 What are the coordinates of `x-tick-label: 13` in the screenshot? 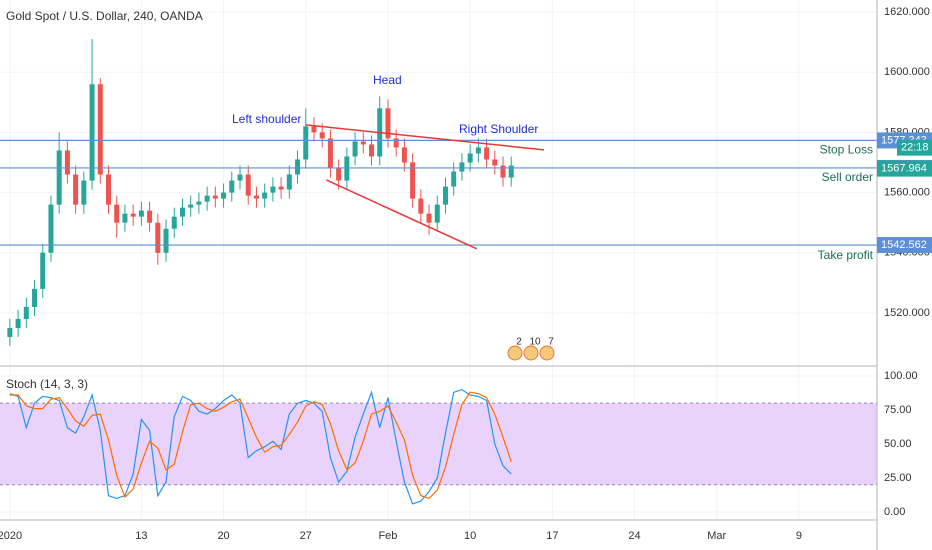 It's located at (141, 536).